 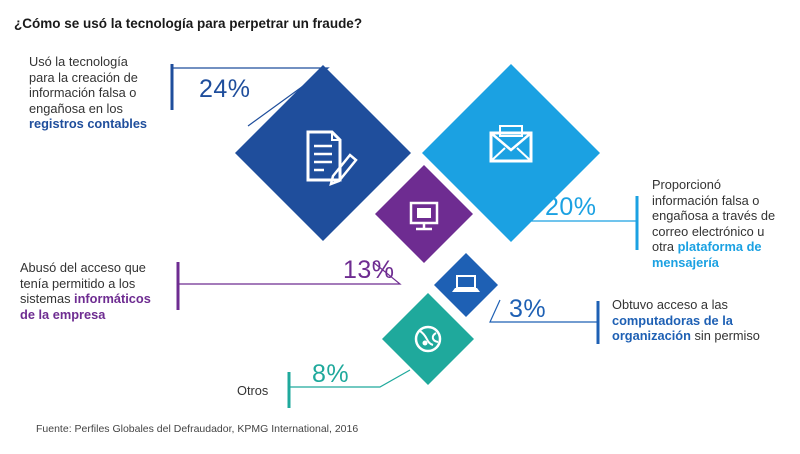 I want to click on connector-registros-line, so click(x=251, y=97).